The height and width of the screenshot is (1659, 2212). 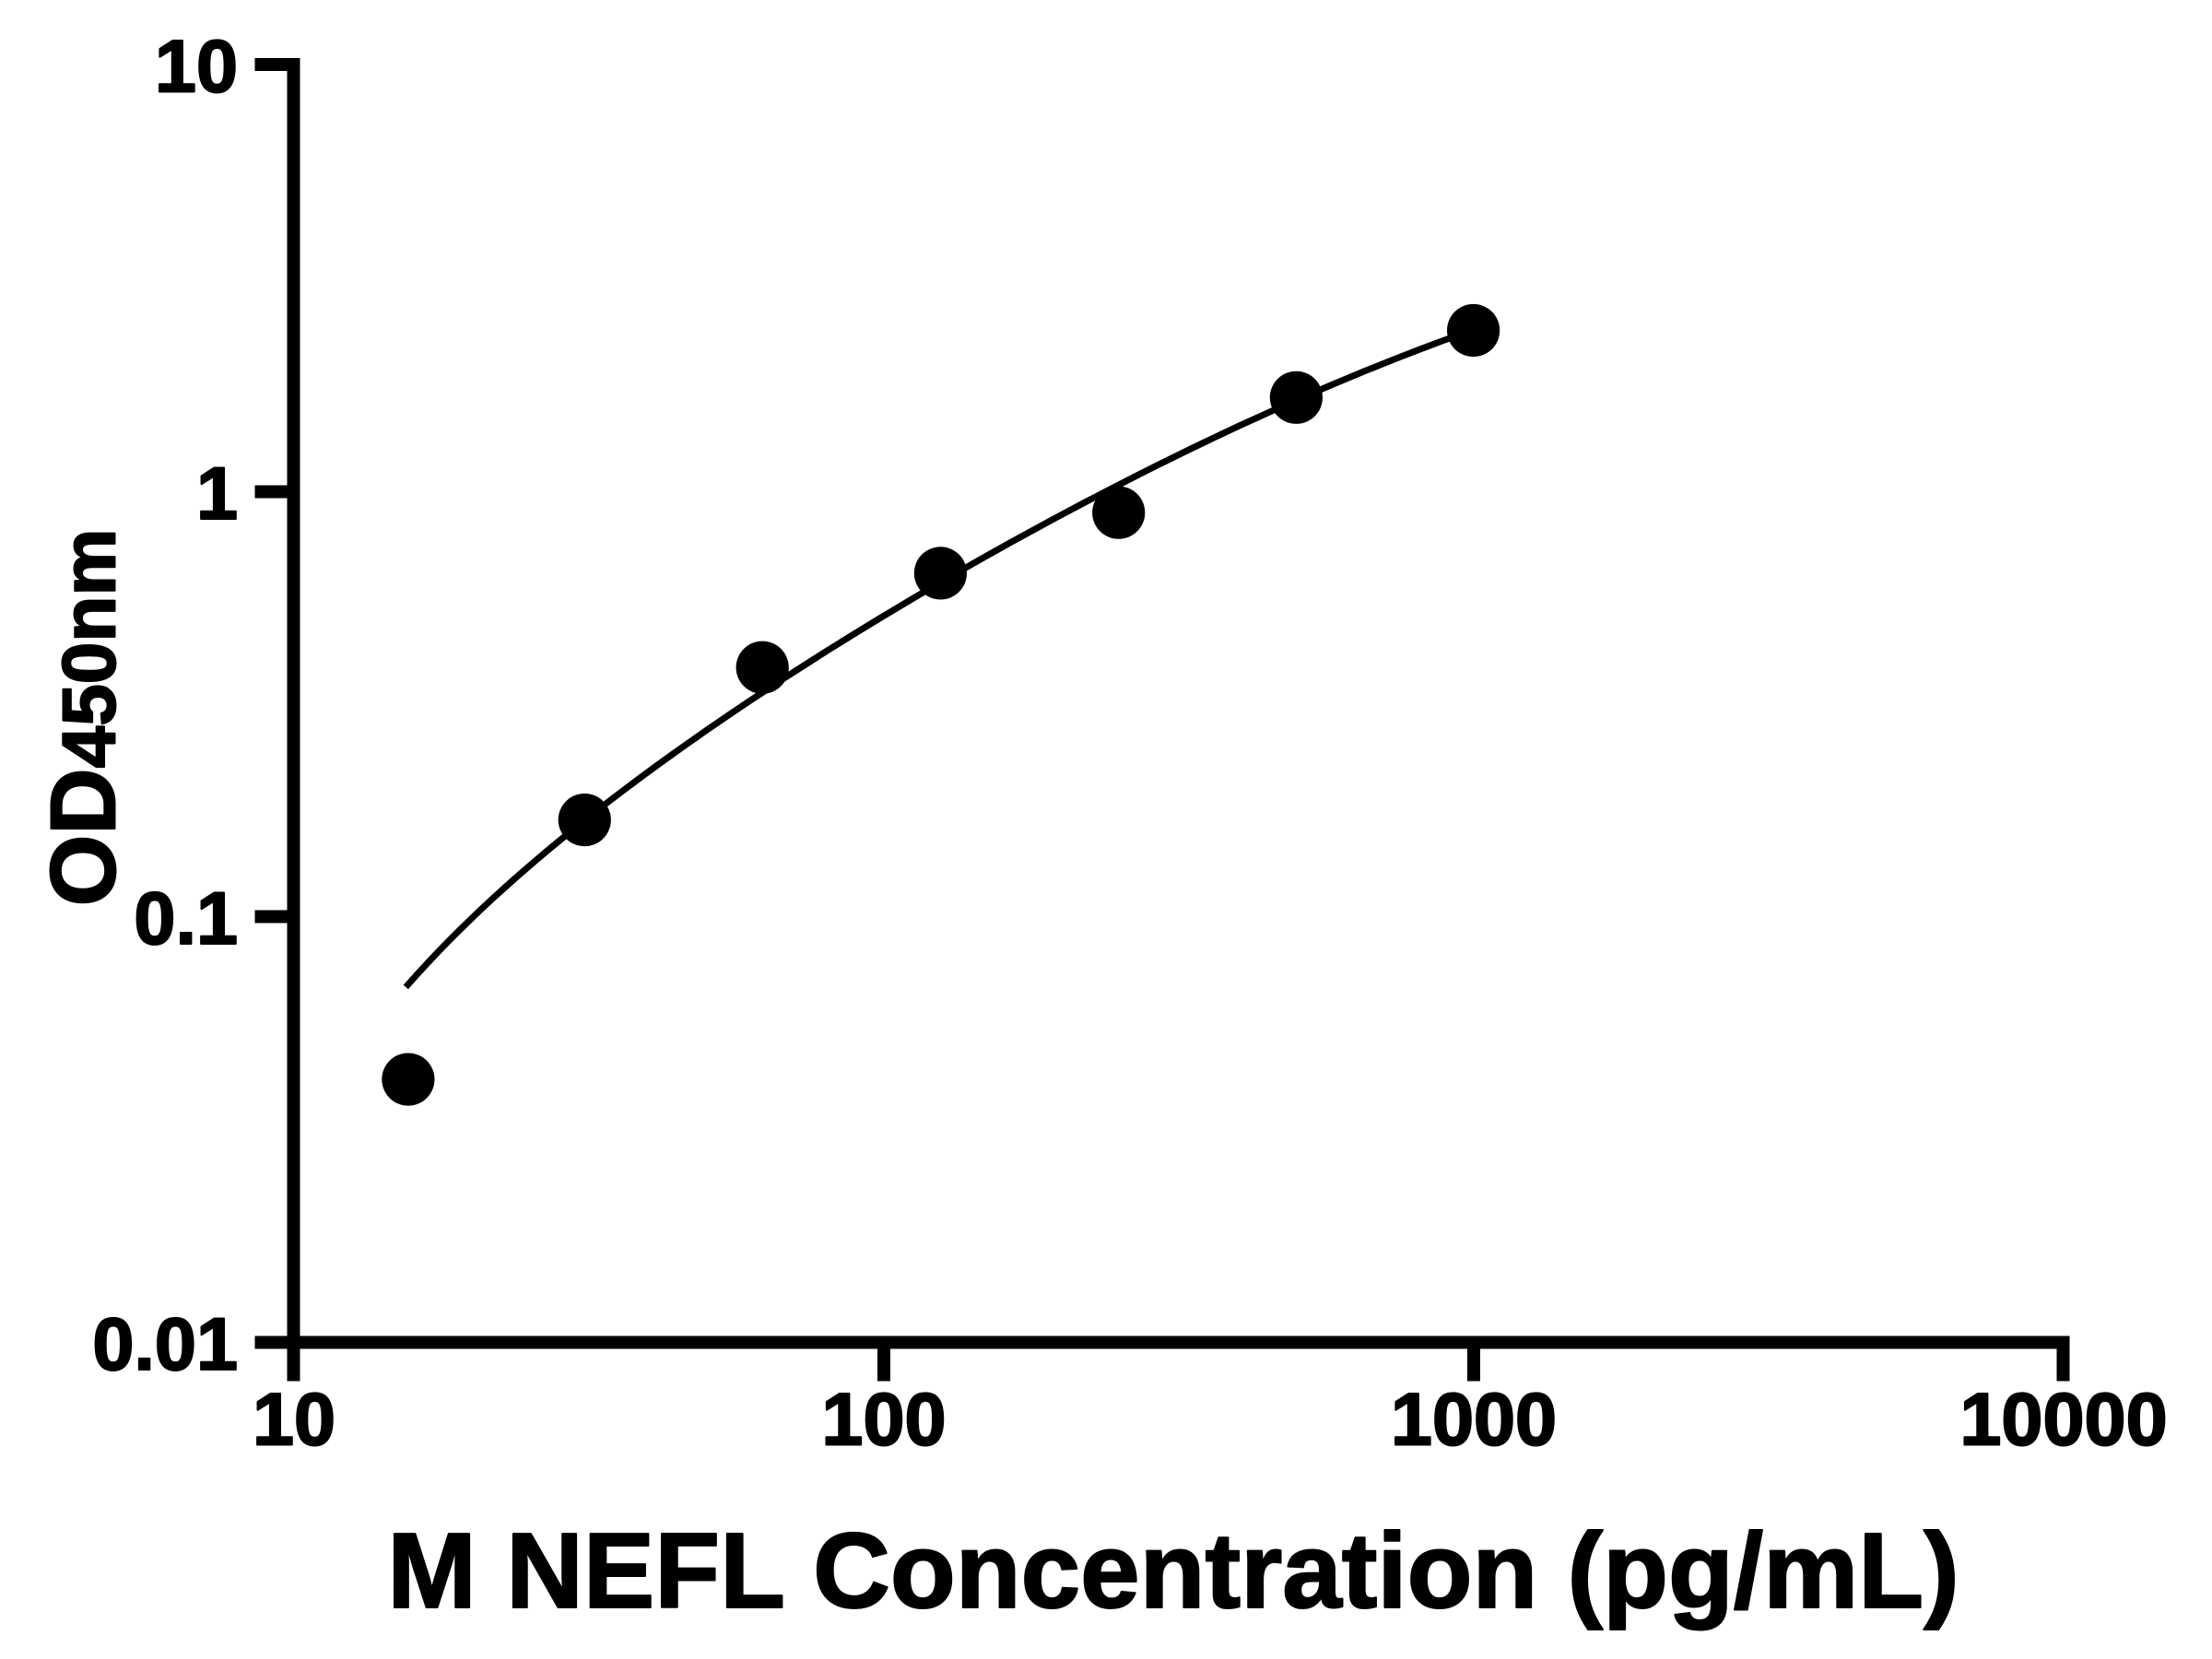 What do you see at coordinates (1474, 1420) in the screenshot?
I see `svg-text: 1000` at bounding box center [1474, 1420].